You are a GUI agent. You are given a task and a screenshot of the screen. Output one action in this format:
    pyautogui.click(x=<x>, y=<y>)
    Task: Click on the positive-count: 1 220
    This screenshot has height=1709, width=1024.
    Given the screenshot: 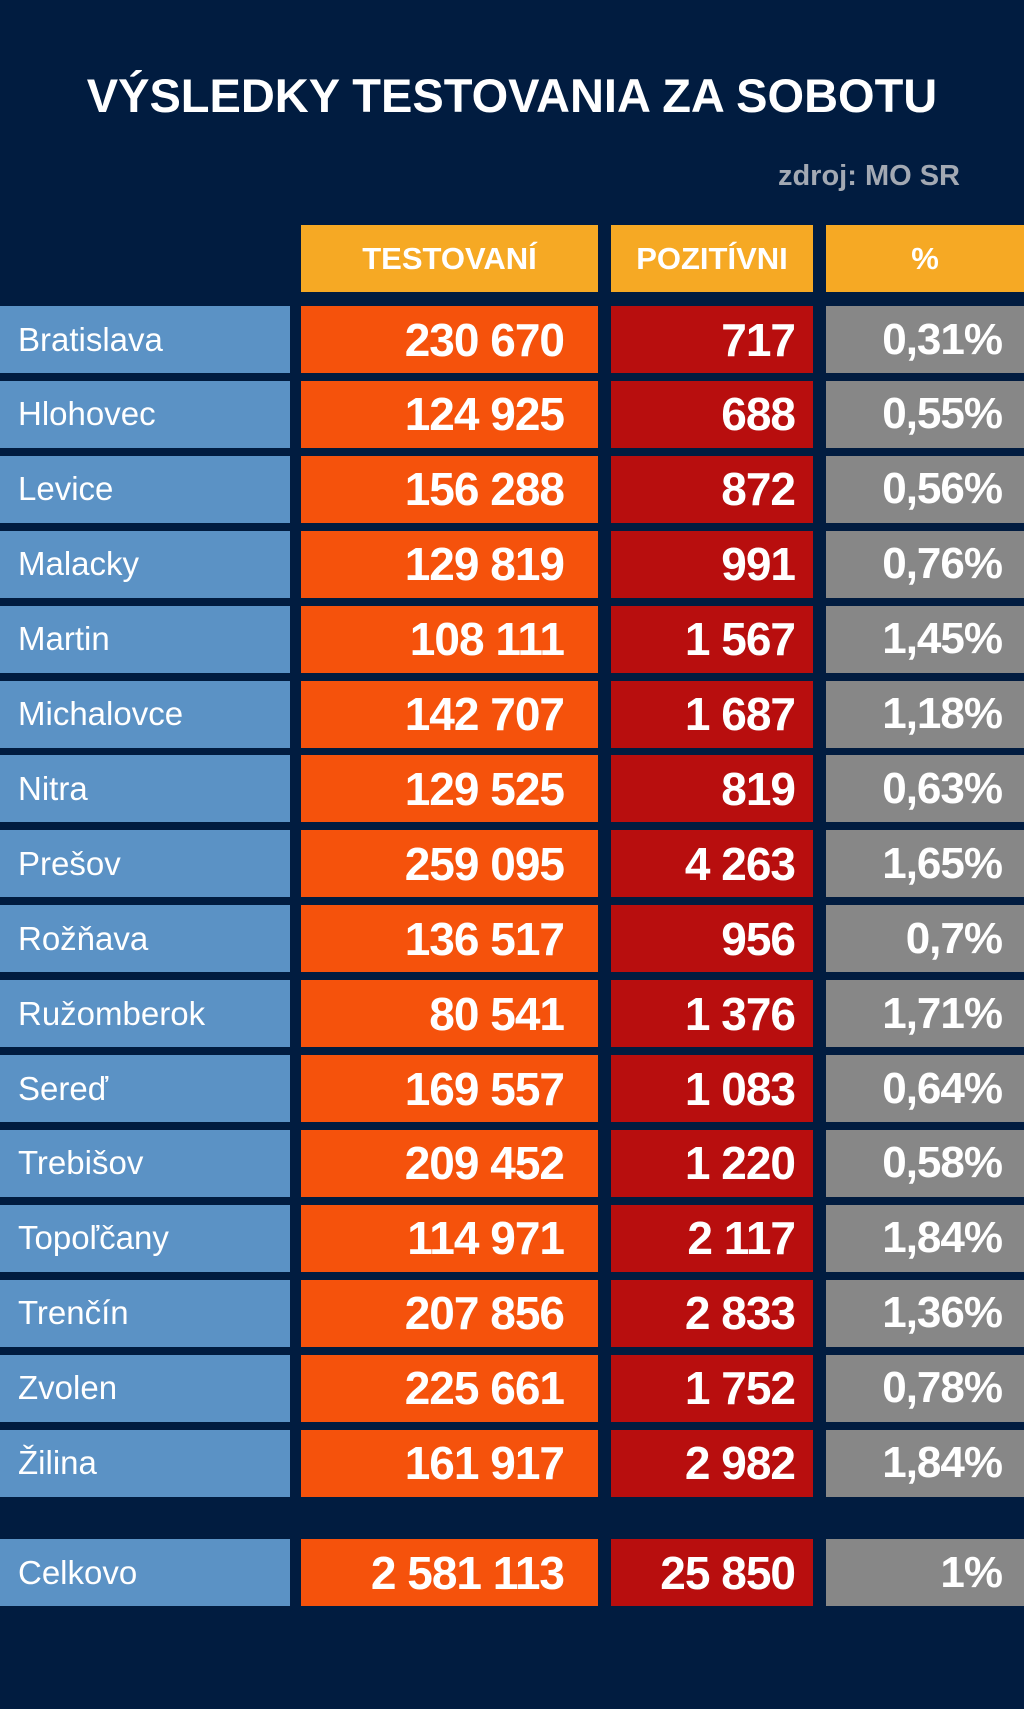 What is the action you would take?
    pyautogui.click(x=712, y=1163)
    